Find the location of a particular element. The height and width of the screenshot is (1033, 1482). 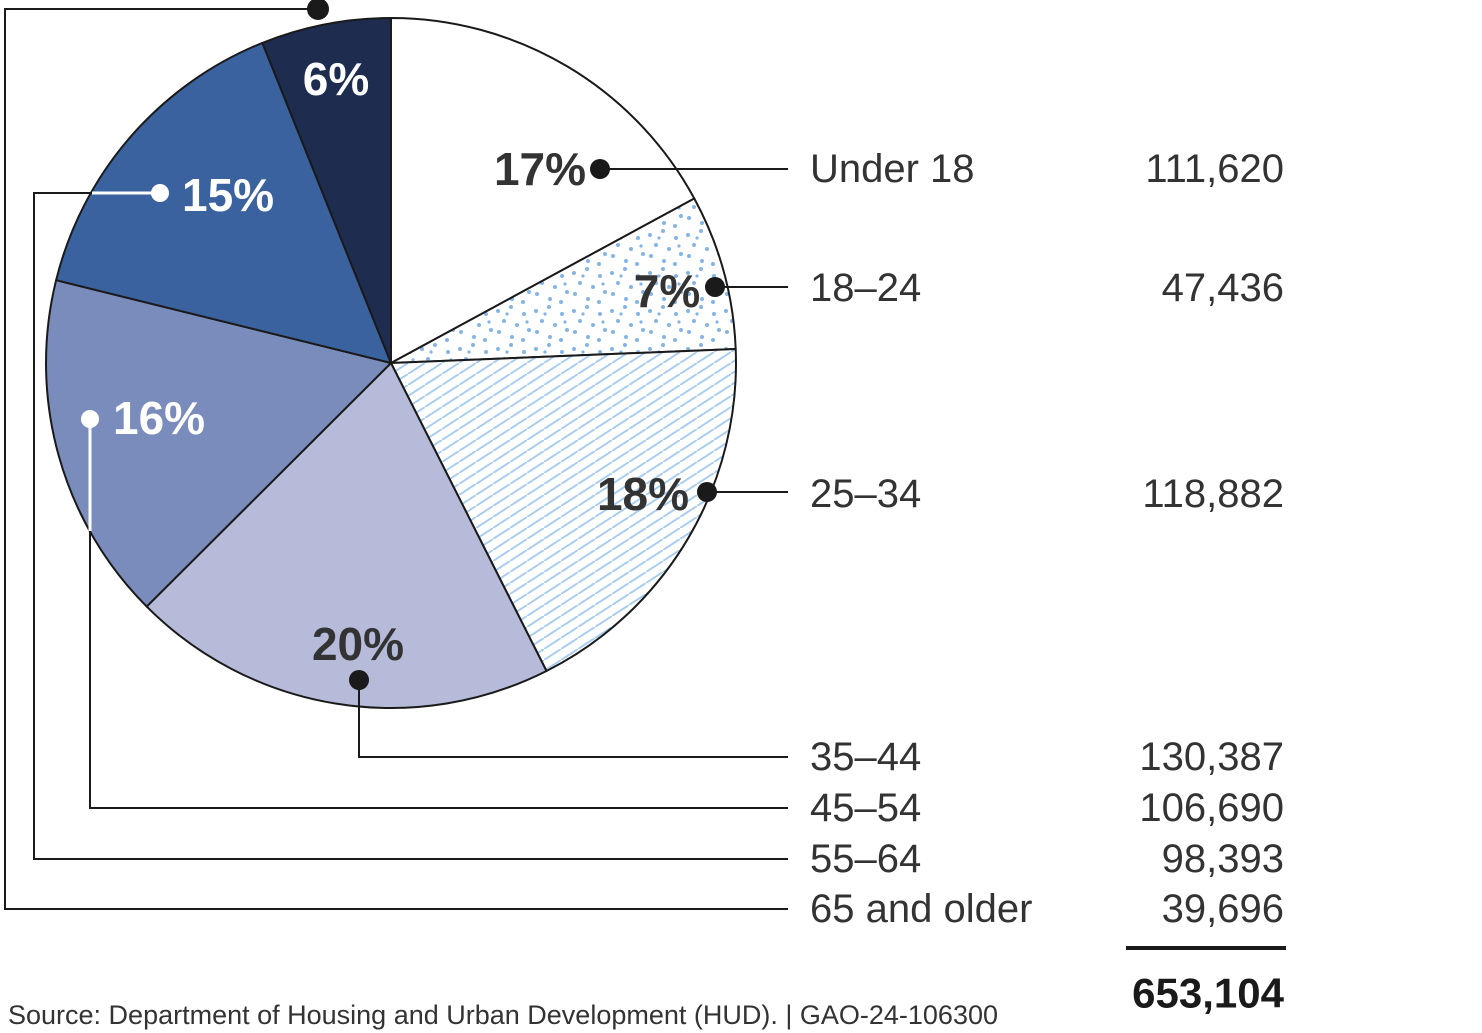

legend-label: Under 18 is located at coordinates (892, 169).